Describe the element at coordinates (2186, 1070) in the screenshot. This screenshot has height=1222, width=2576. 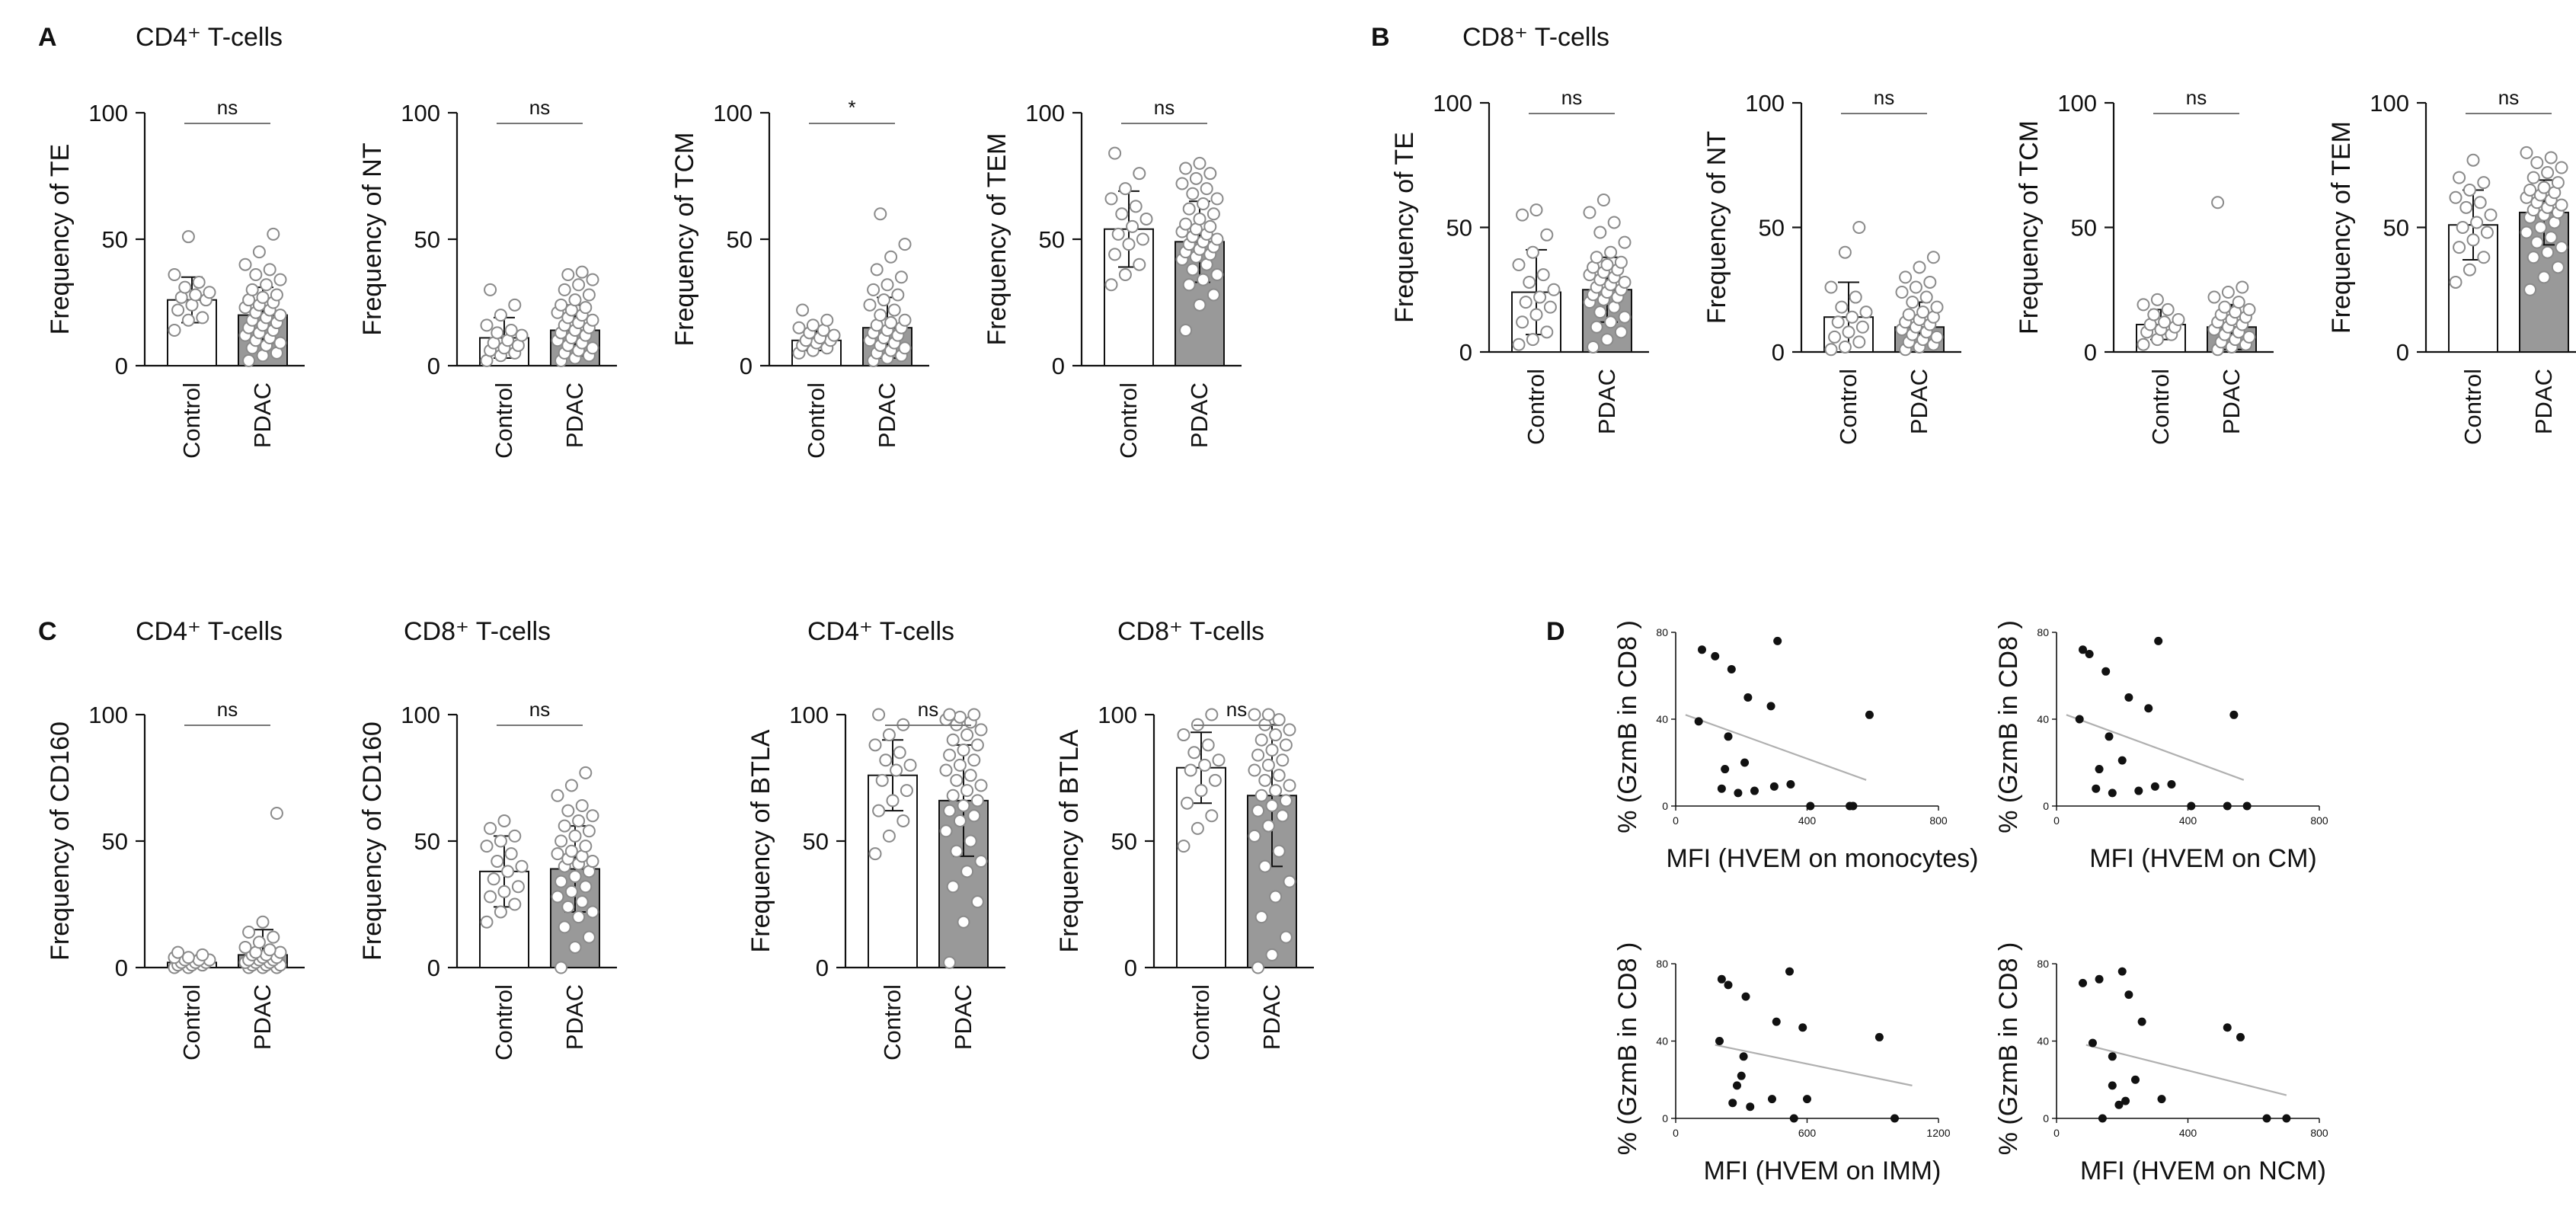
I see `regression-line` at that location.